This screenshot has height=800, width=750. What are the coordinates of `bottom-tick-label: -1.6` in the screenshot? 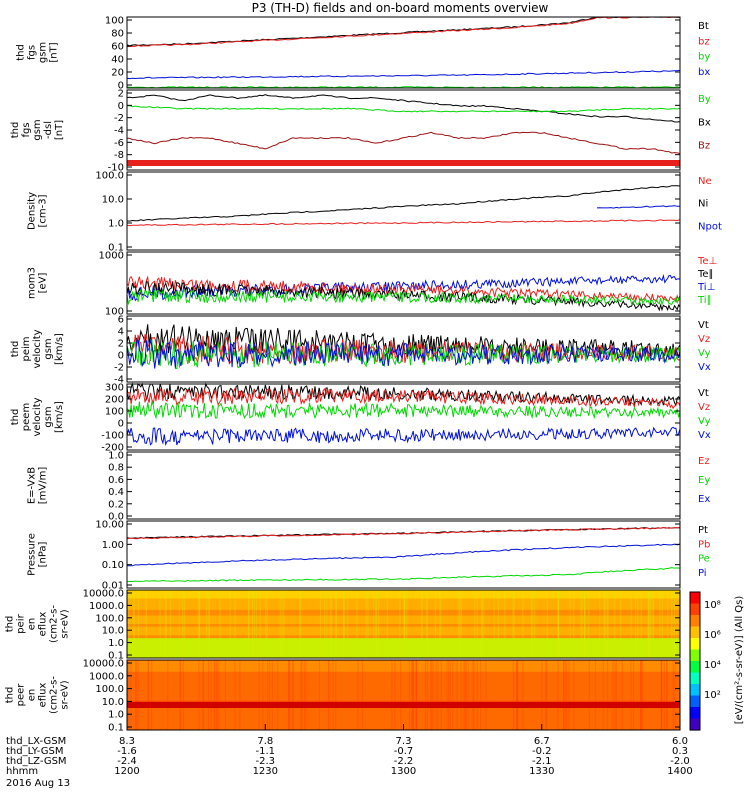 It's located at (127, 751).